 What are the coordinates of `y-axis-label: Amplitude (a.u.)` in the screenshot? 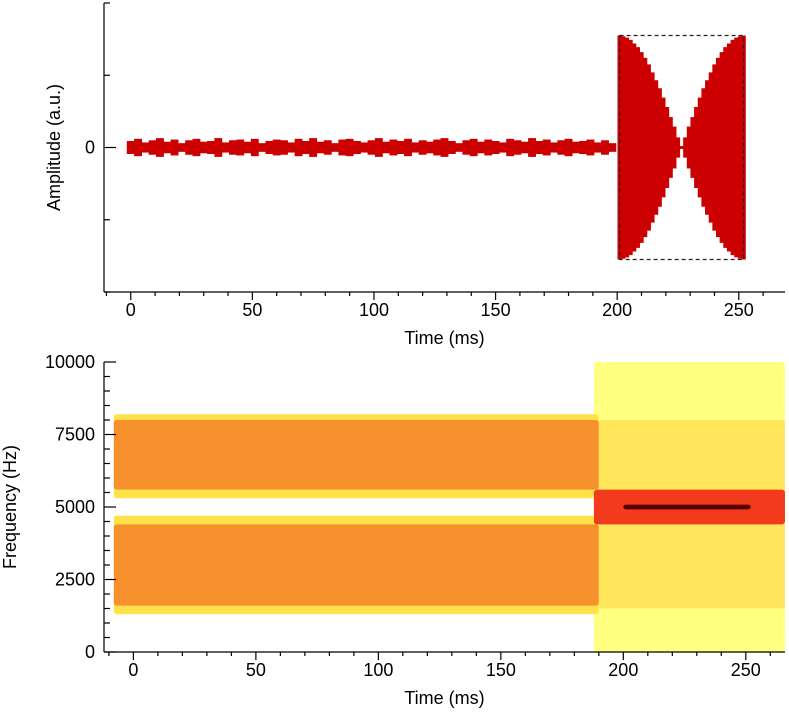 It's located at (54, 147).